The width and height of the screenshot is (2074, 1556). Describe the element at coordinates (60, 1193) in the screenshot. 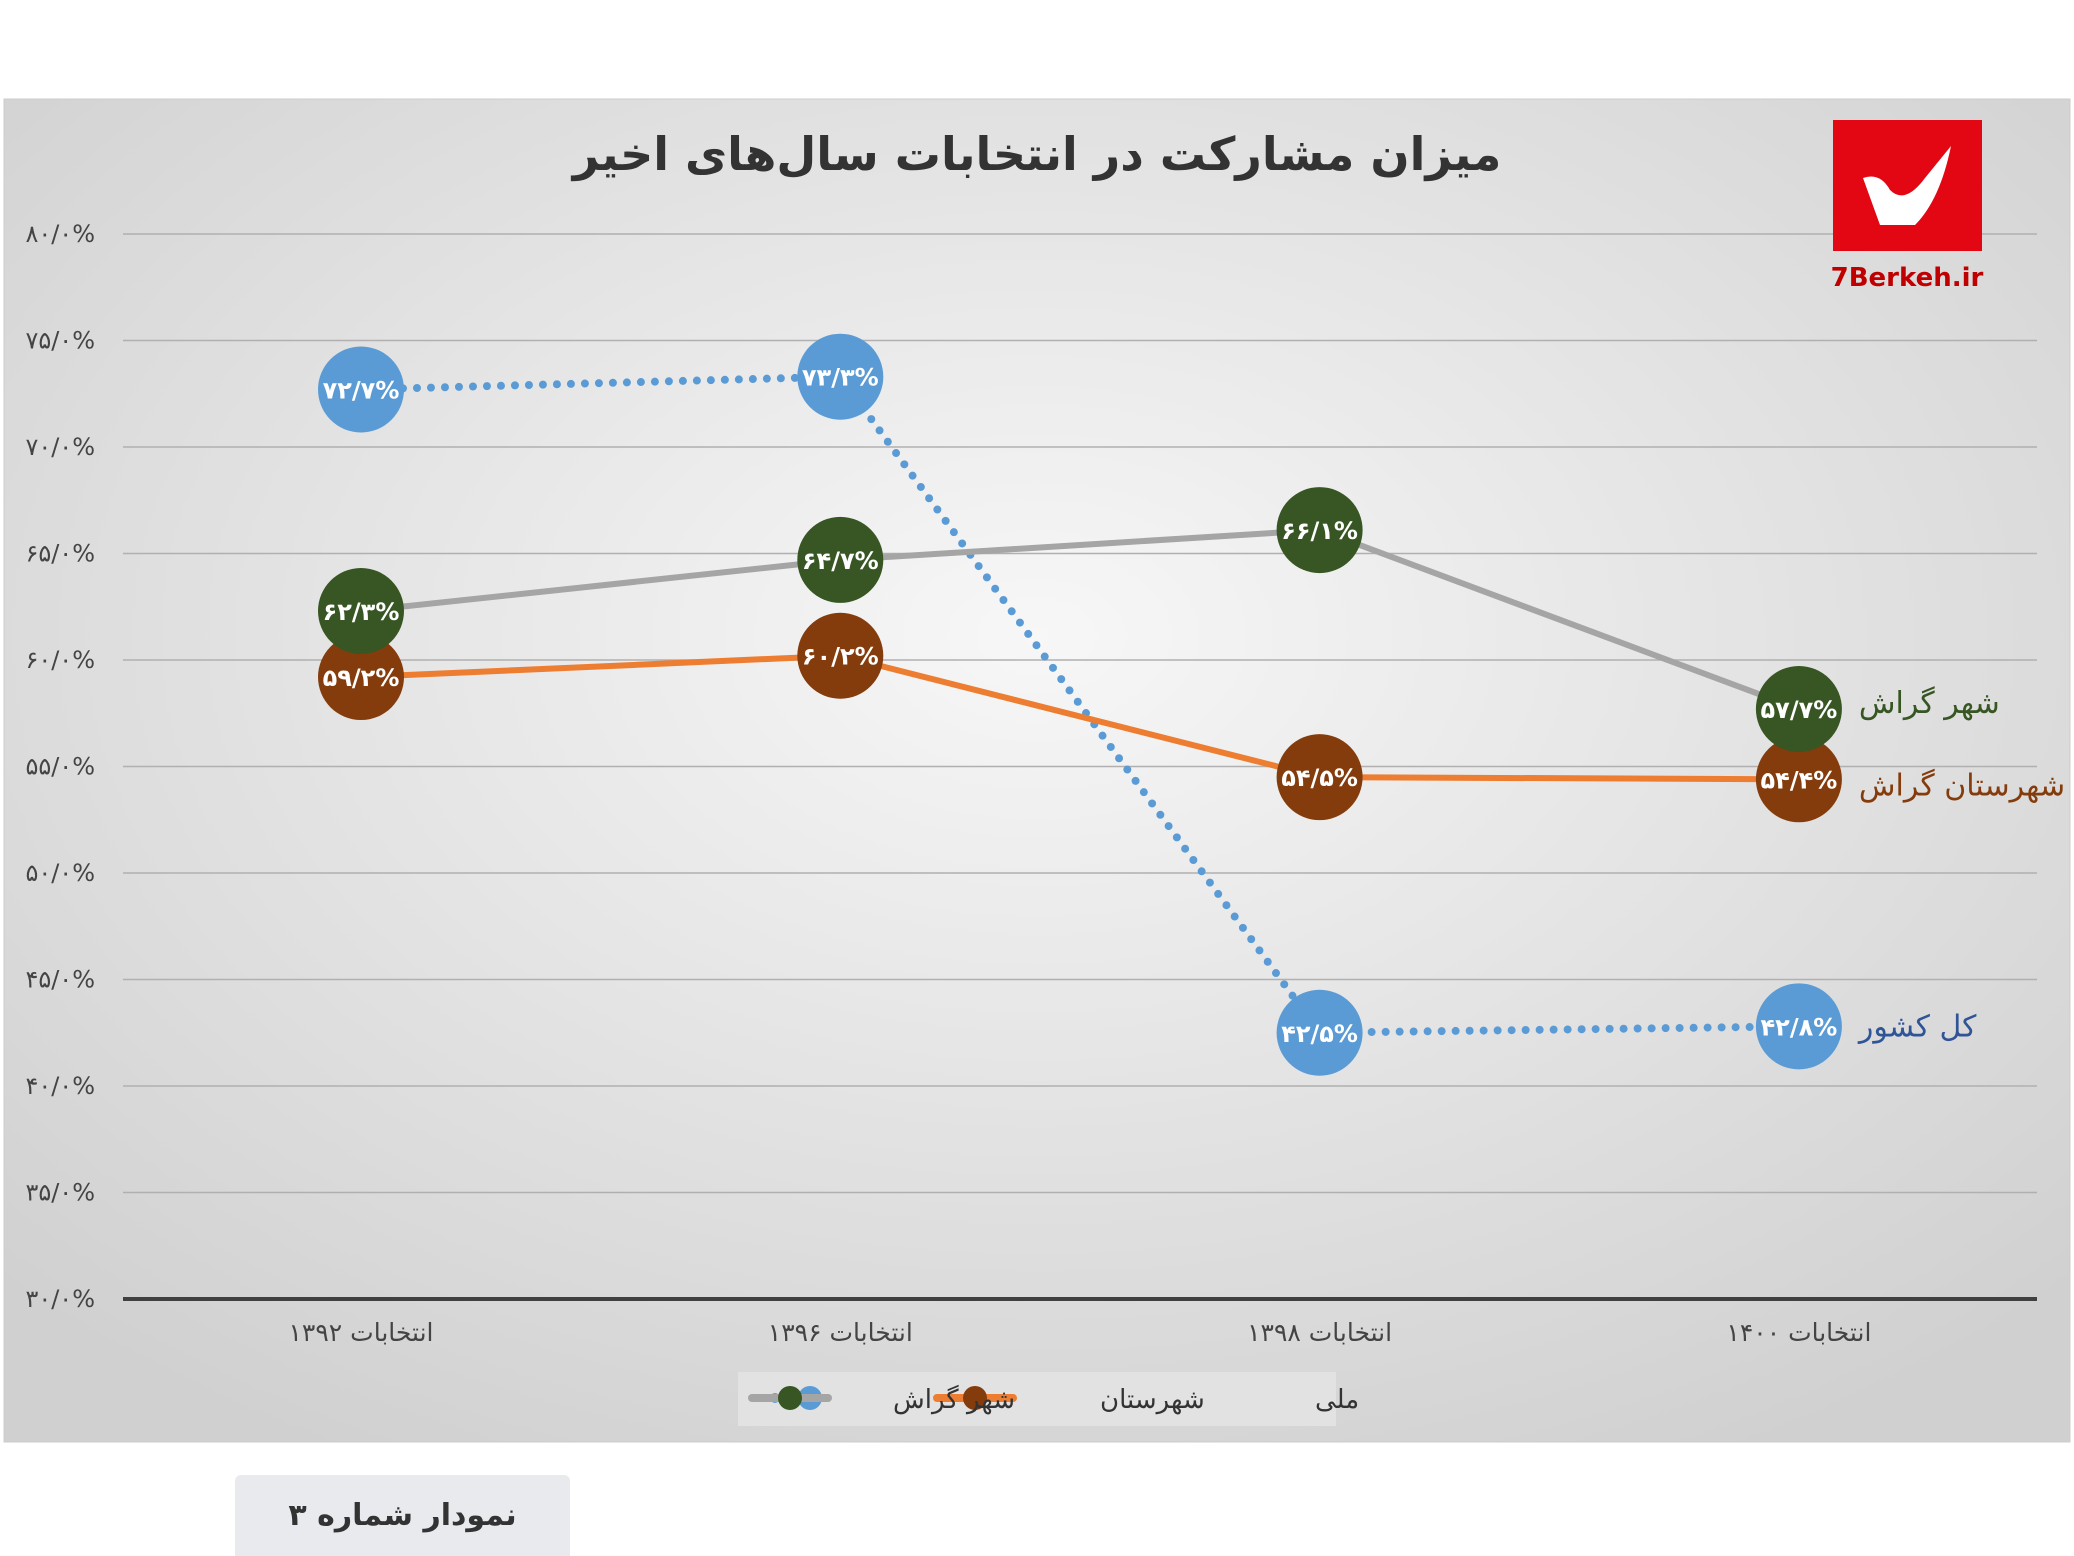

I see `y-tick-label: ۳۵/۰%` at that location.